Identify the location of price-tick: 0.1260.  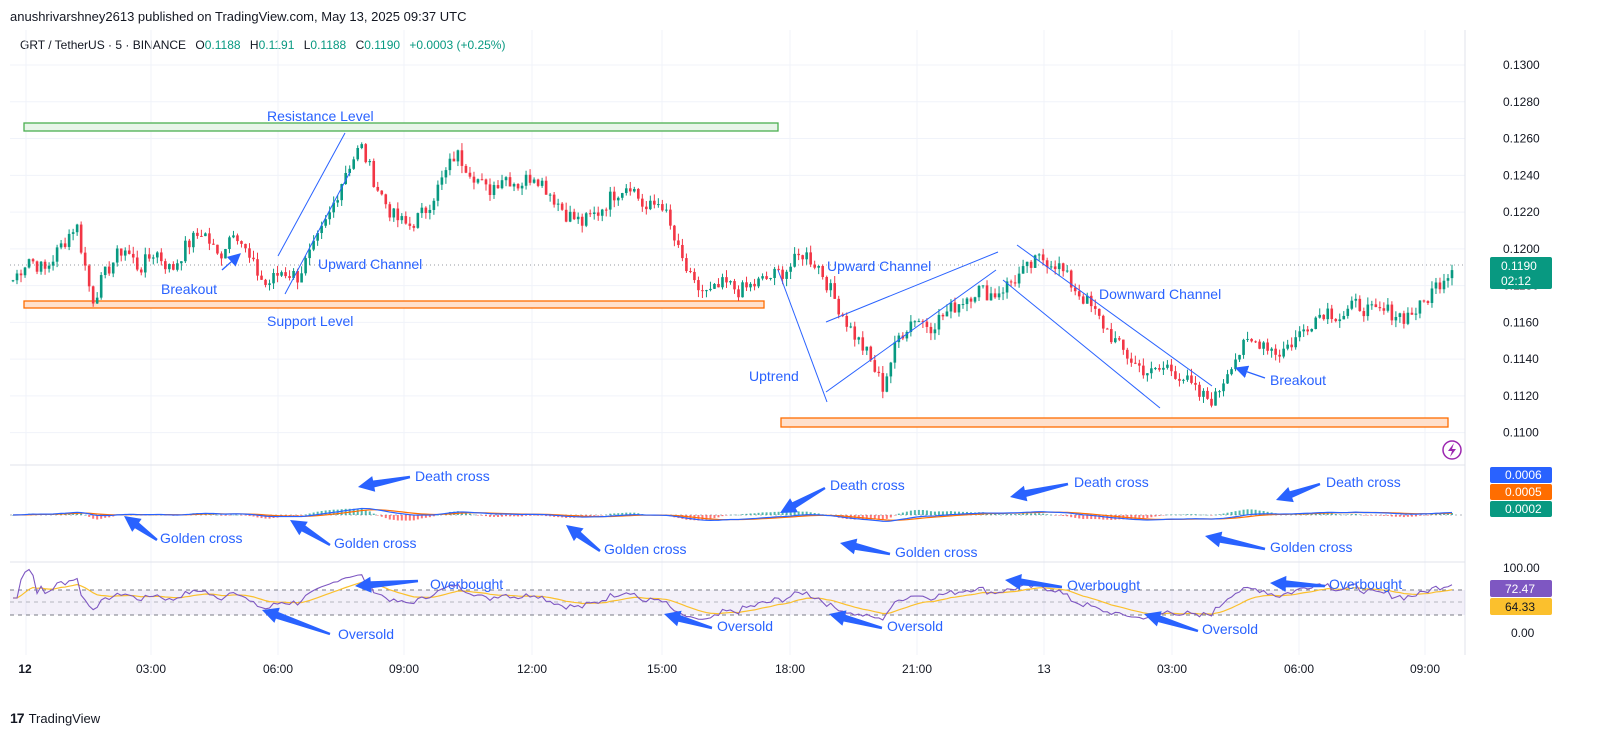
(1521, 139).